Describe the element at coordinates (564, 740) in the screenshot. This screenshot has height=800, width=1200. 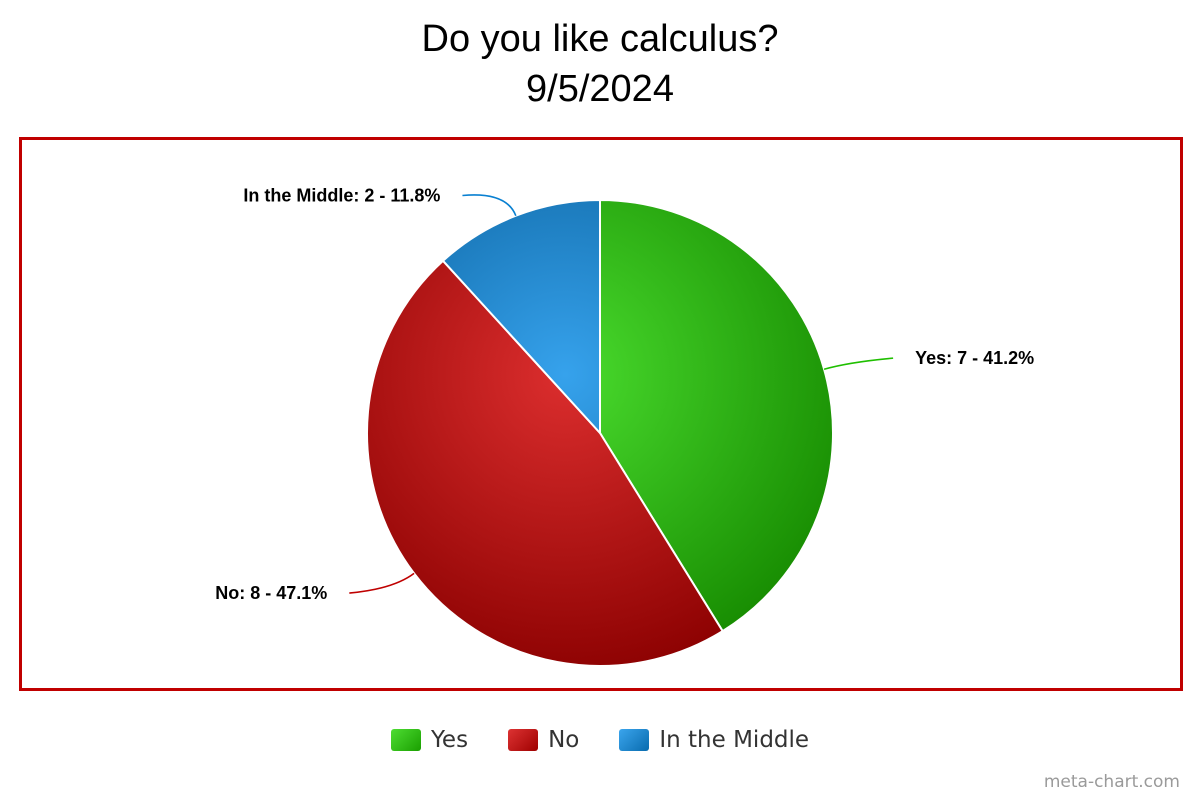
I see `legend-label-no: No` at that location.